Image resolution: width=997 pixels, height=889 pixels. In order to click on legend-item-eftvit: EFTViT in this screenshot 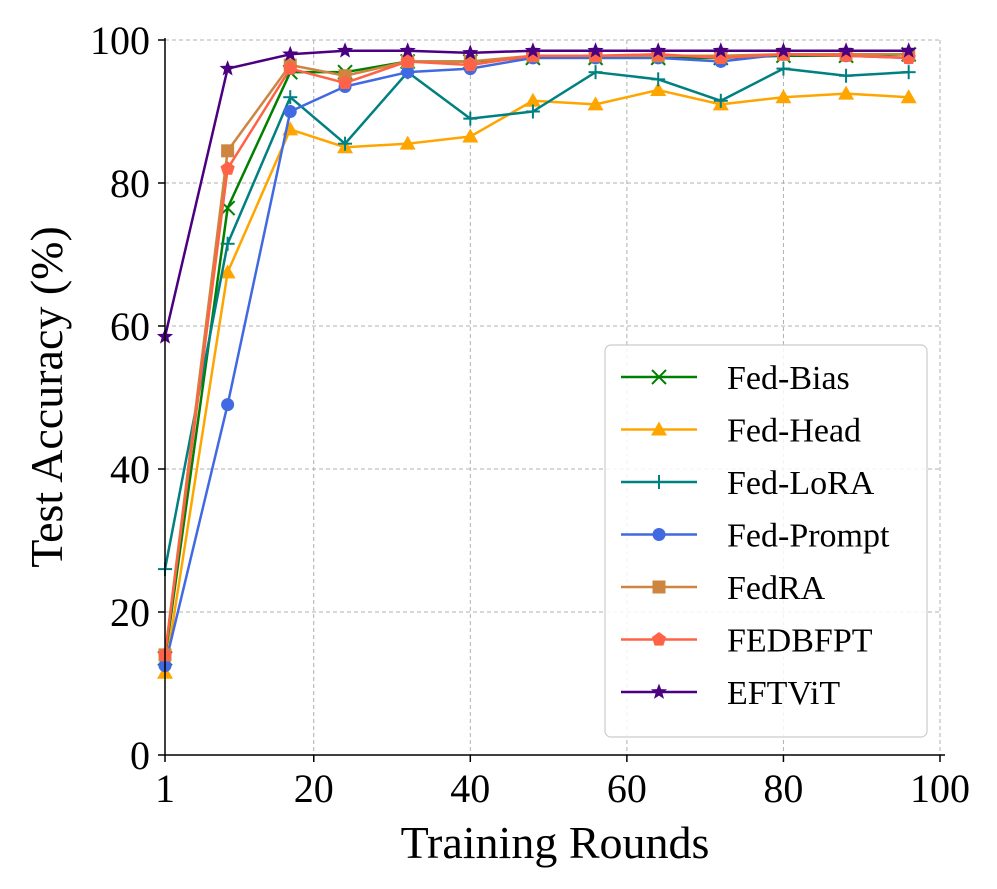, I will do `click(730, 693)`.